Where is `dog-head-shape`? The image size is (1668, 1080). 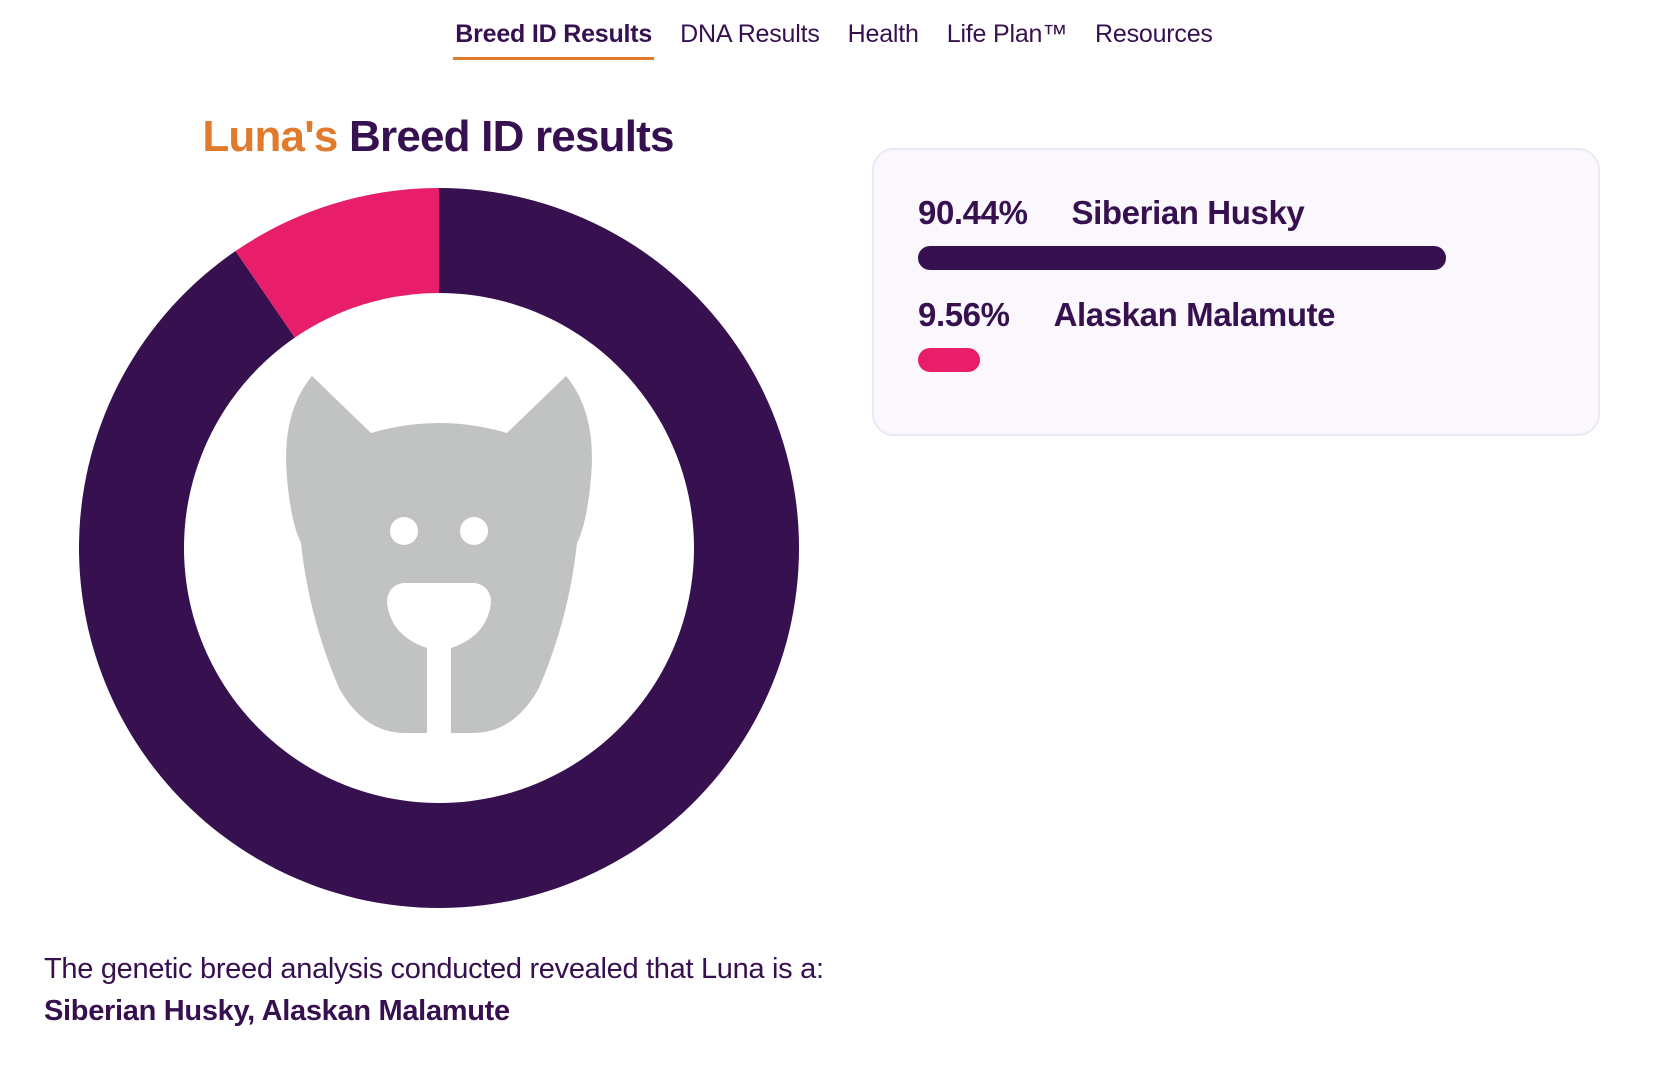 dog-head-shape is located at coordinates (439, 554).